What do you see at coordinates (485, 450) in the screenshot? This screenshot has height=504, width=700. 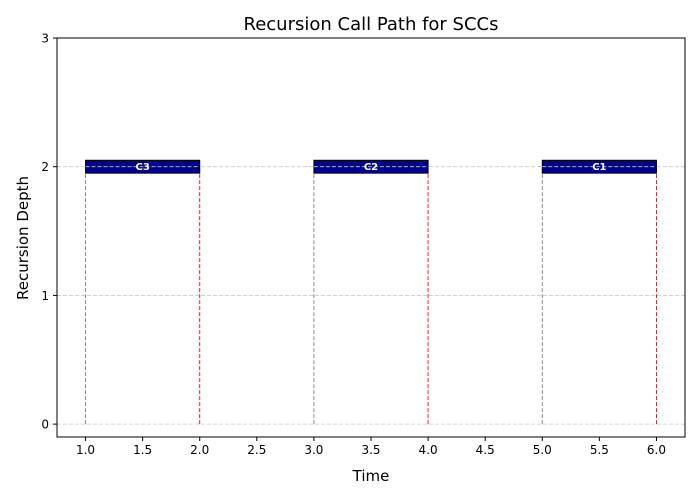 I see `x-tick-label-7: 4.5` at bounding box center [485, 450].